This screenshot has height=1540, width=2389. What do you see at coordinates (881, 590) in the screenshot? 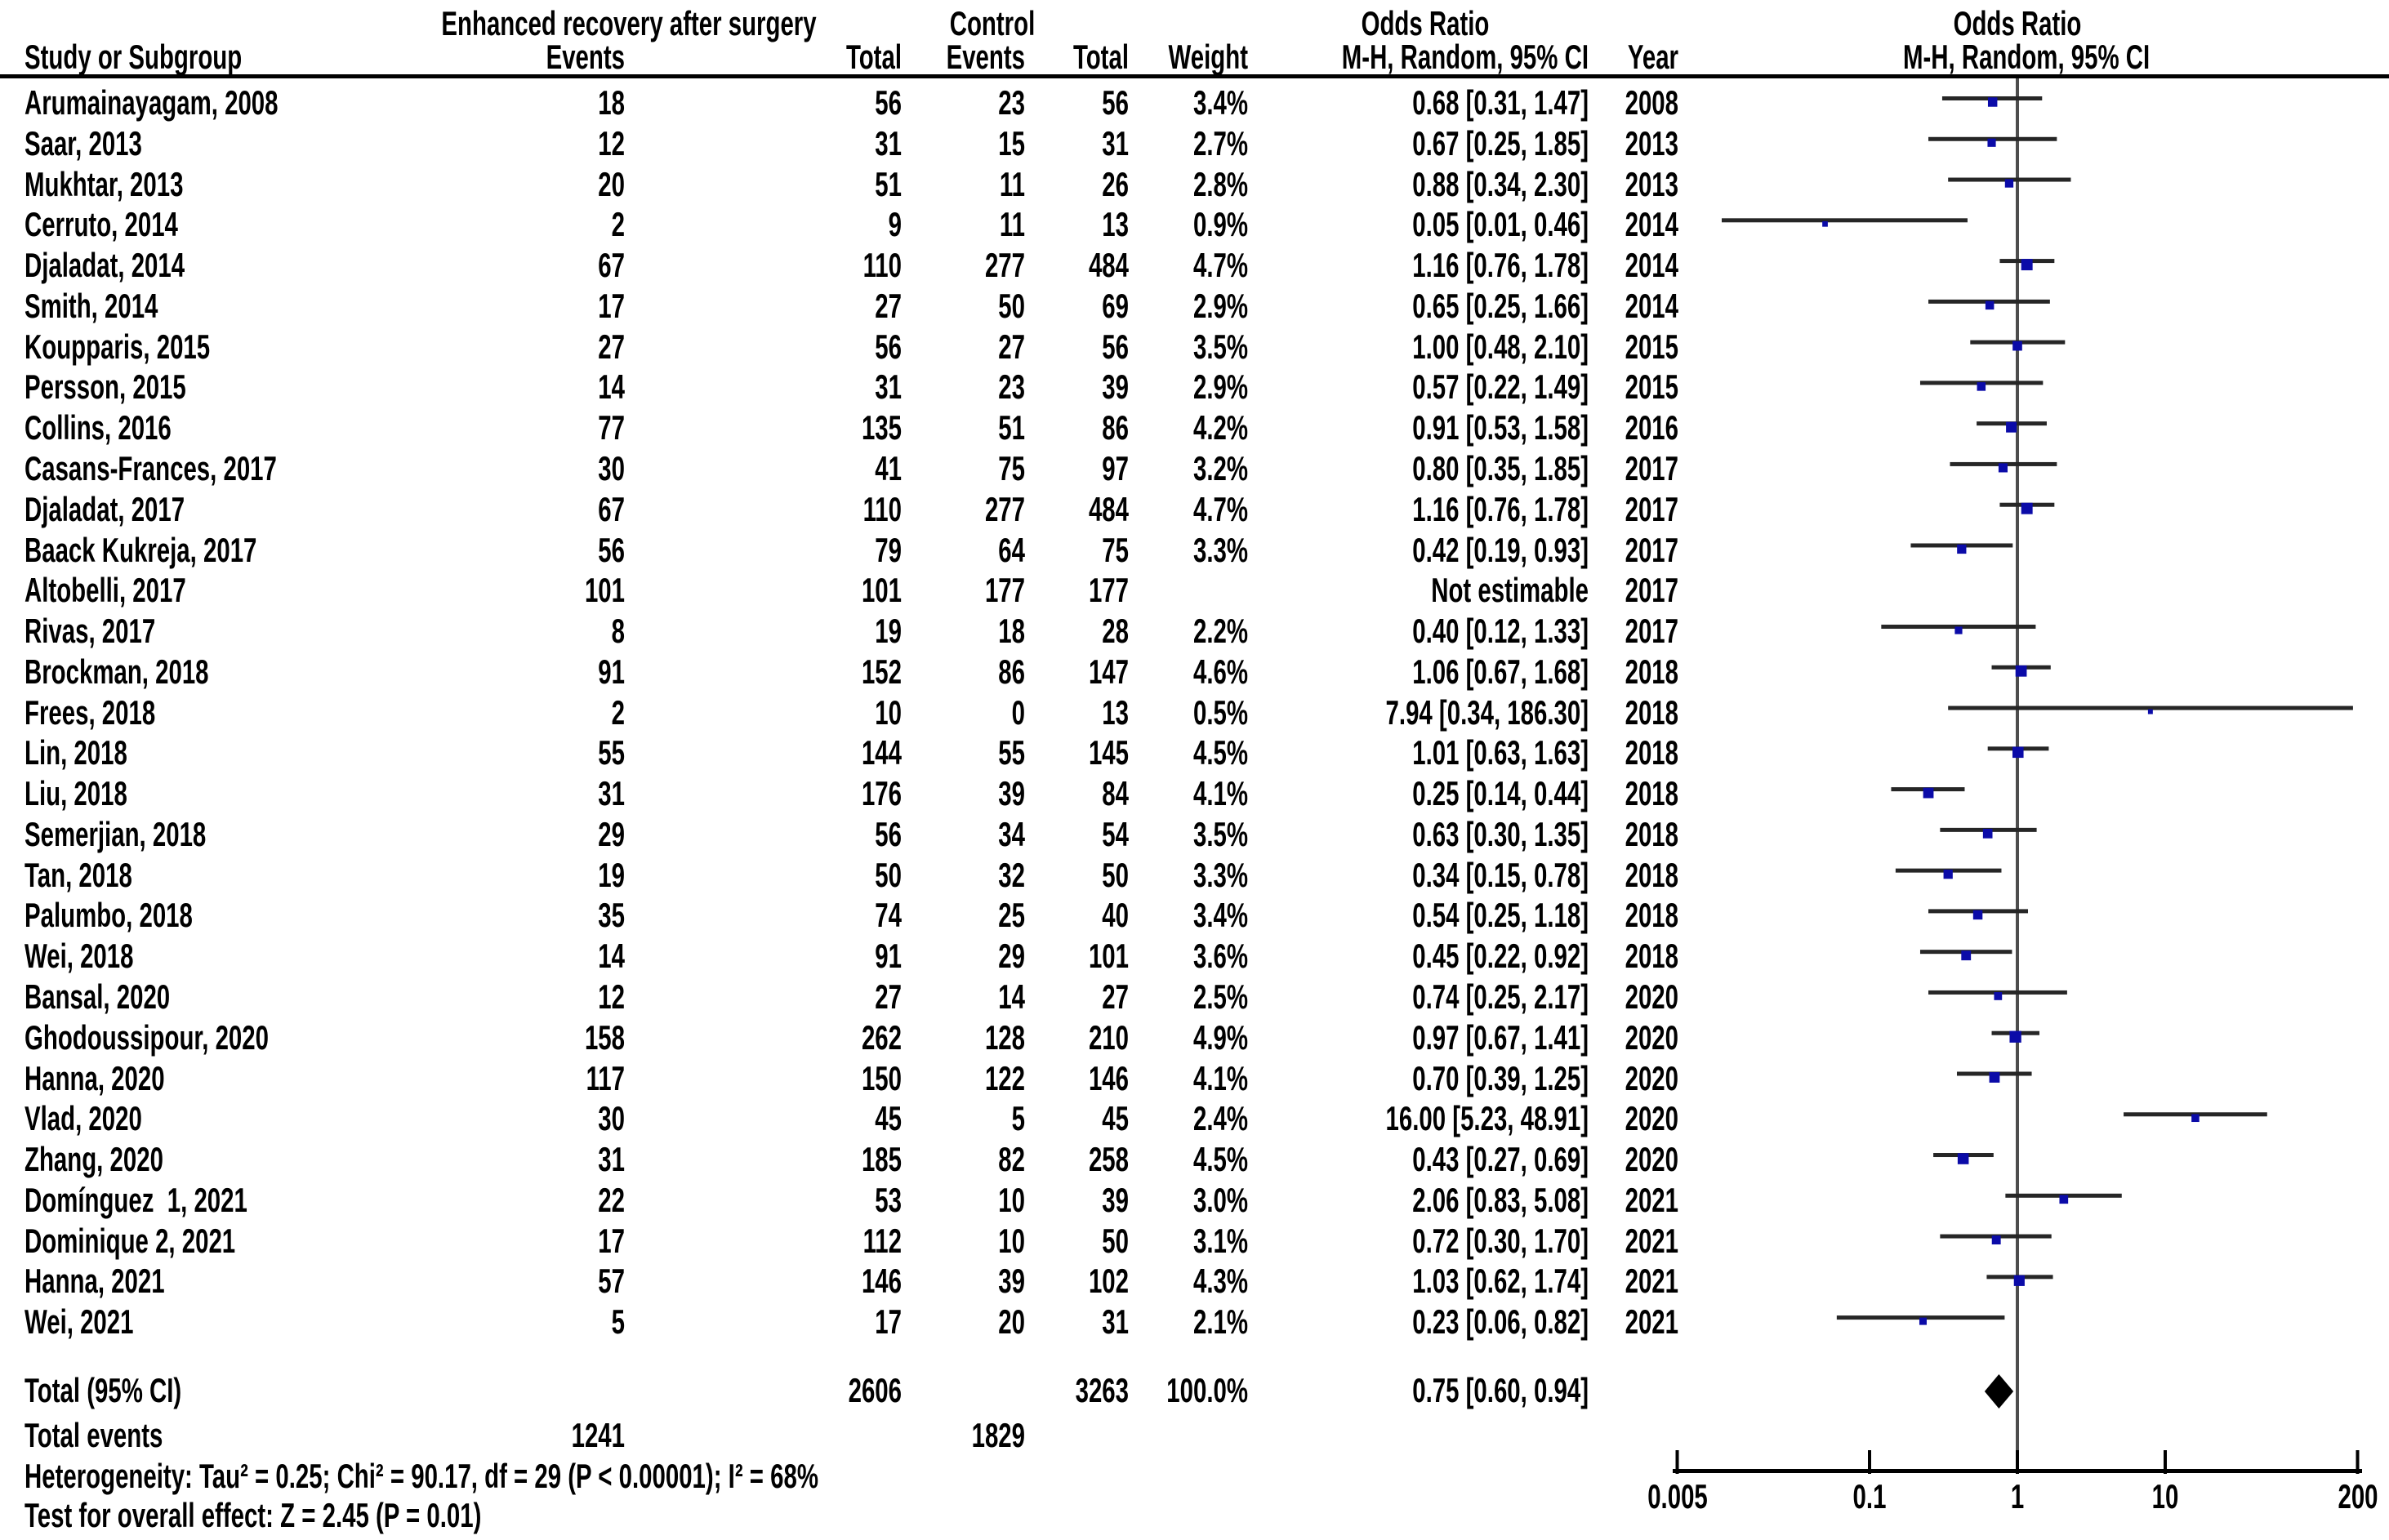
I see `cell-total-experimental: 101` at bounding box center [881, 590].